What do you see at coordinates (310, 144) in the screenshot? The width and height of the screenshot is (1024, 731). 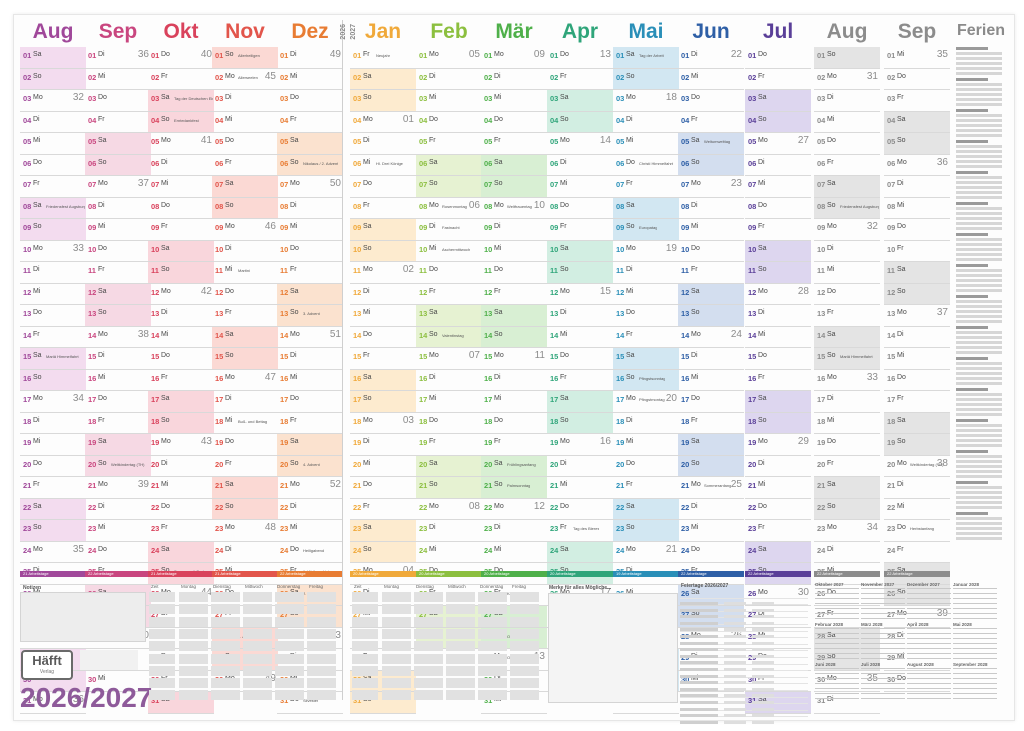 I see `day-cell: 05 Sa` at bounding box center [310, 144].